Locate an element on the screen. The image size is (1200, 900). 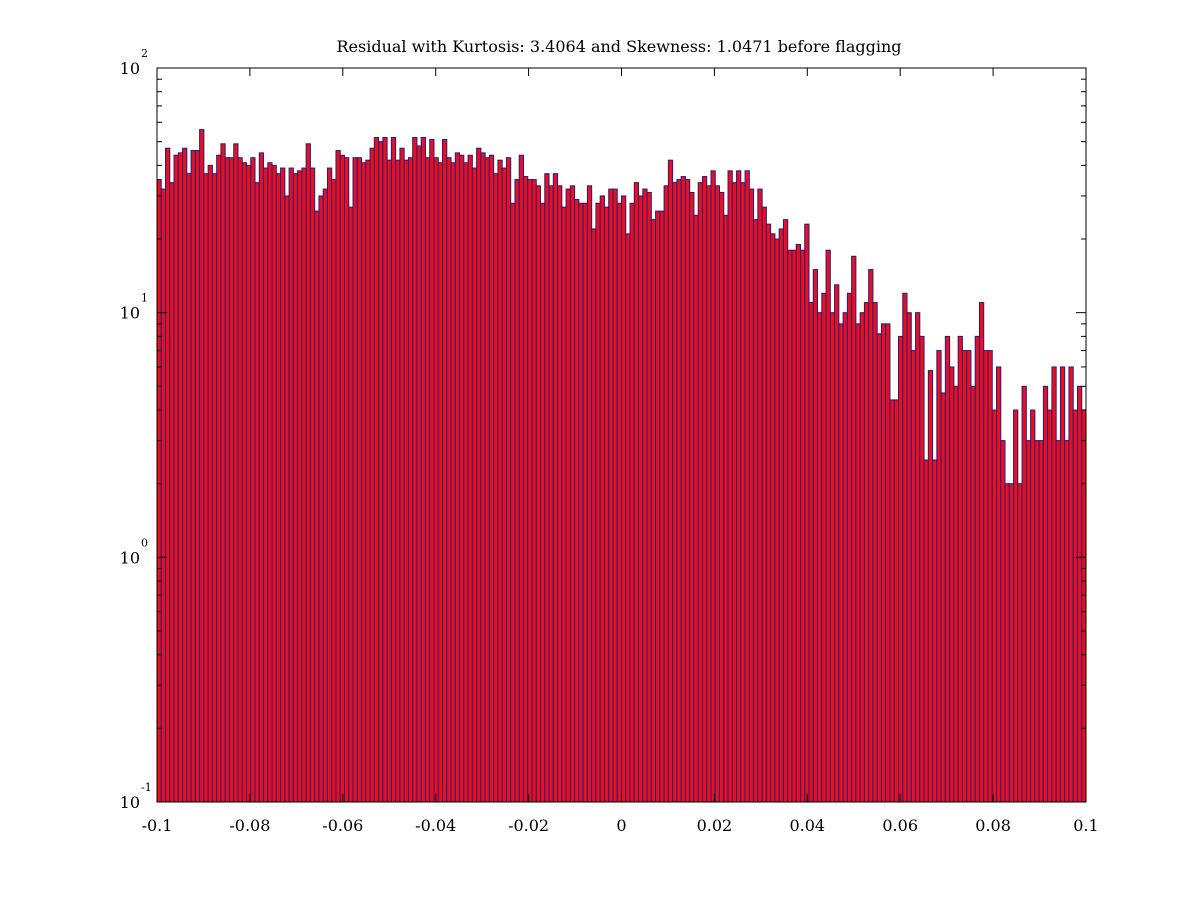
x-tick-label: -0.08 is located at coordinates (249, 825).